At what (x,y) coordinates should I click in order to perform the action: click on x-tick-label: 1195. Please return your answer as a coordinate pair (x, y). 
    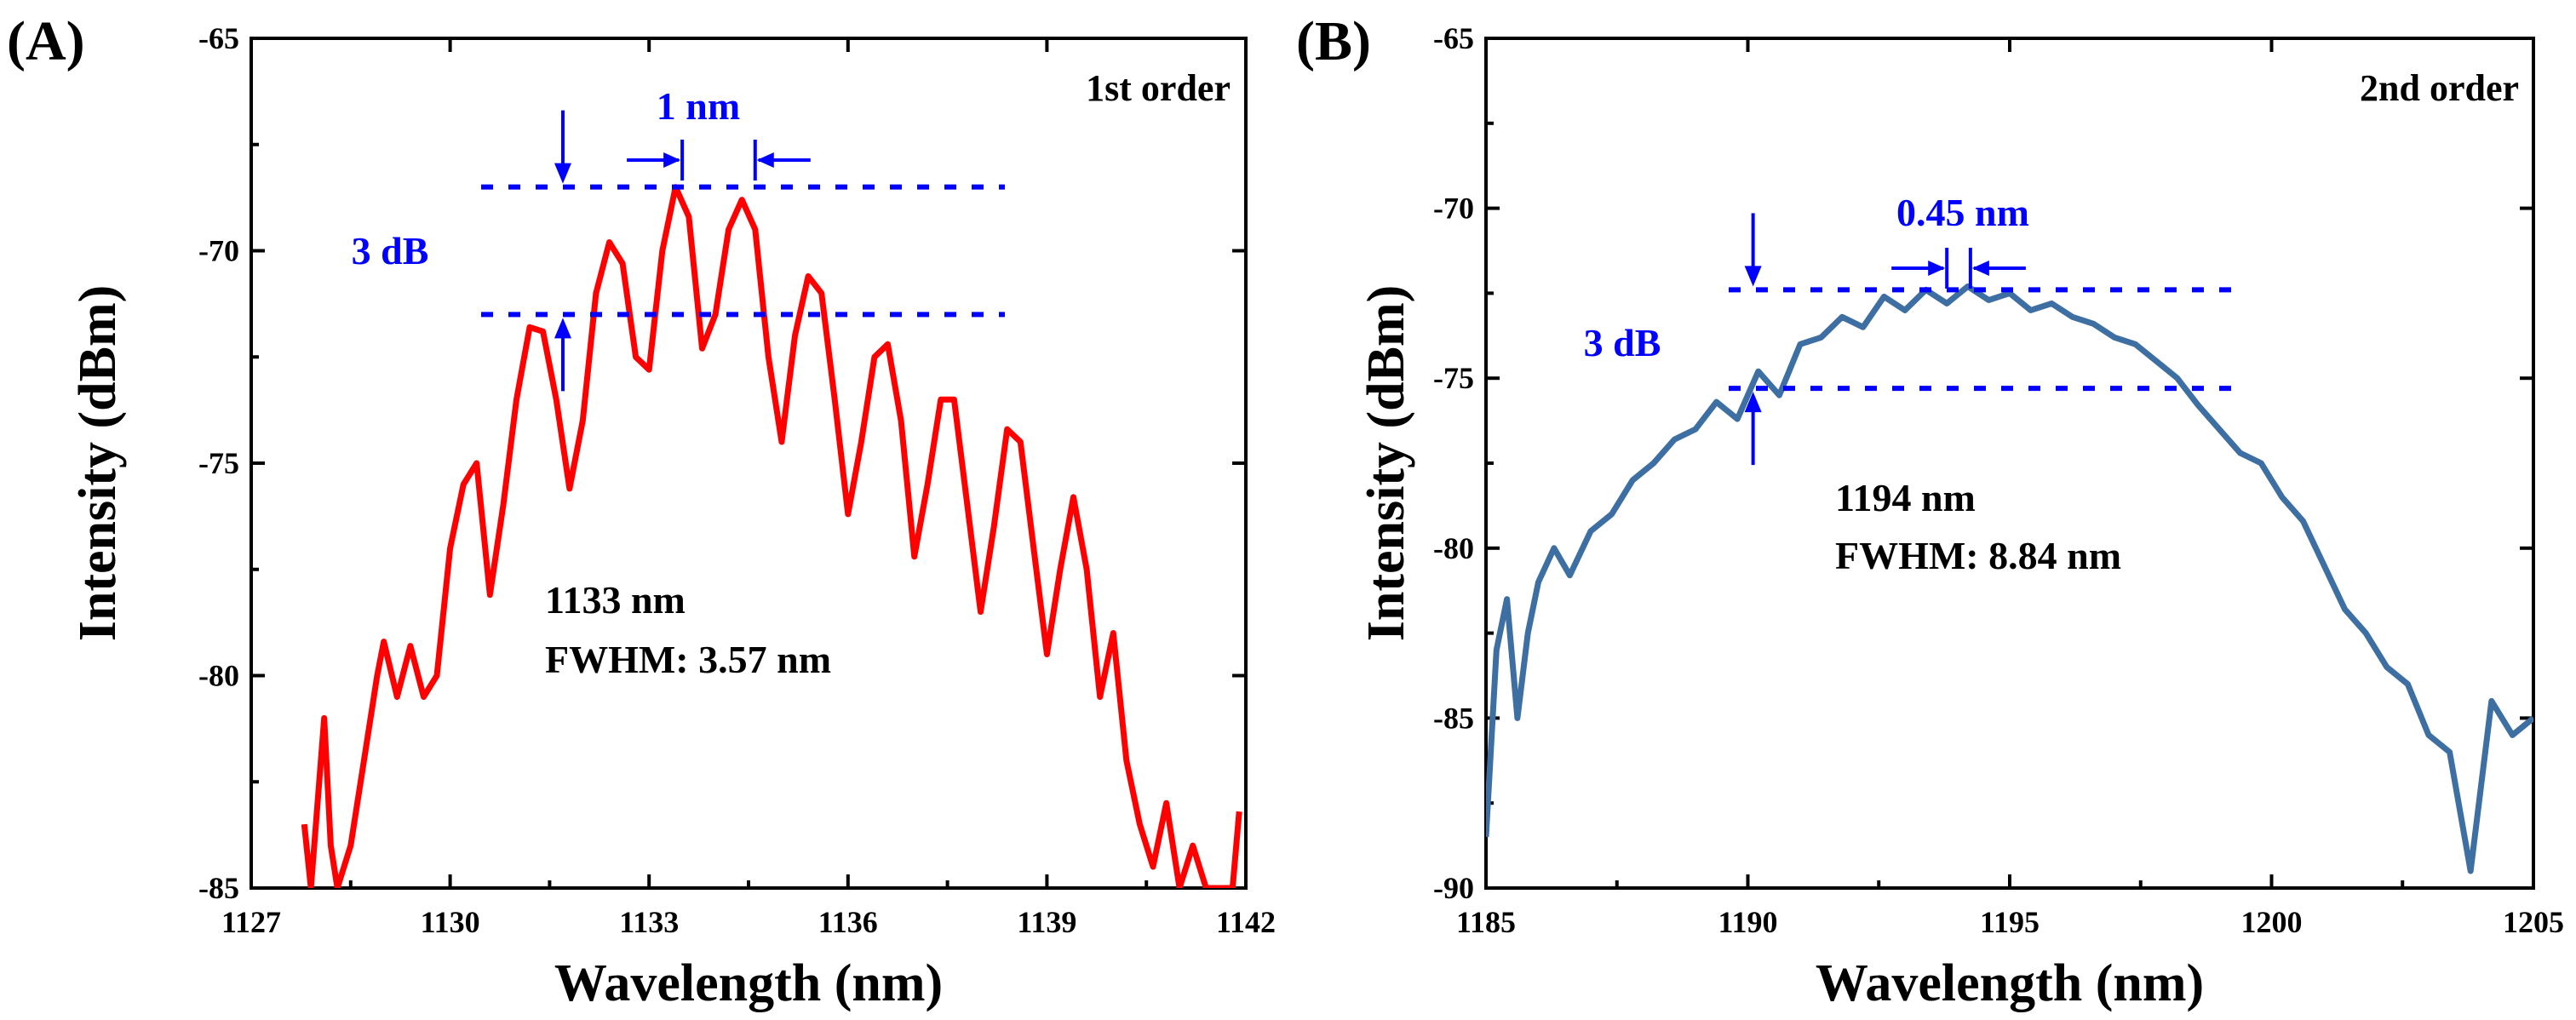
    Looking at the image, I should click on (2010, 922).